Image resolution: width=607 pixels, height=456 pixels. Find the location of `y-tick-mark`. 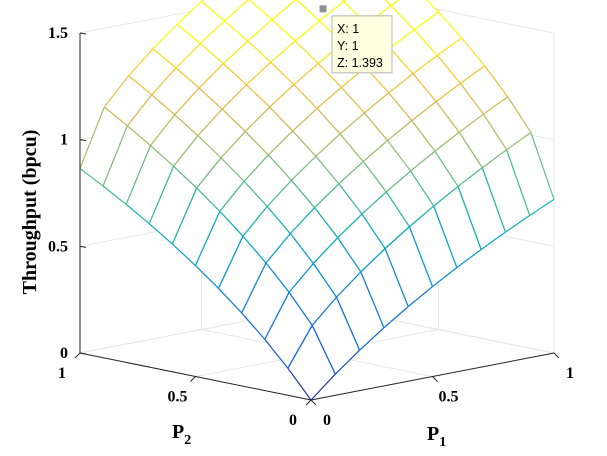

y-tick-mark is located at coordinates (193, 379).